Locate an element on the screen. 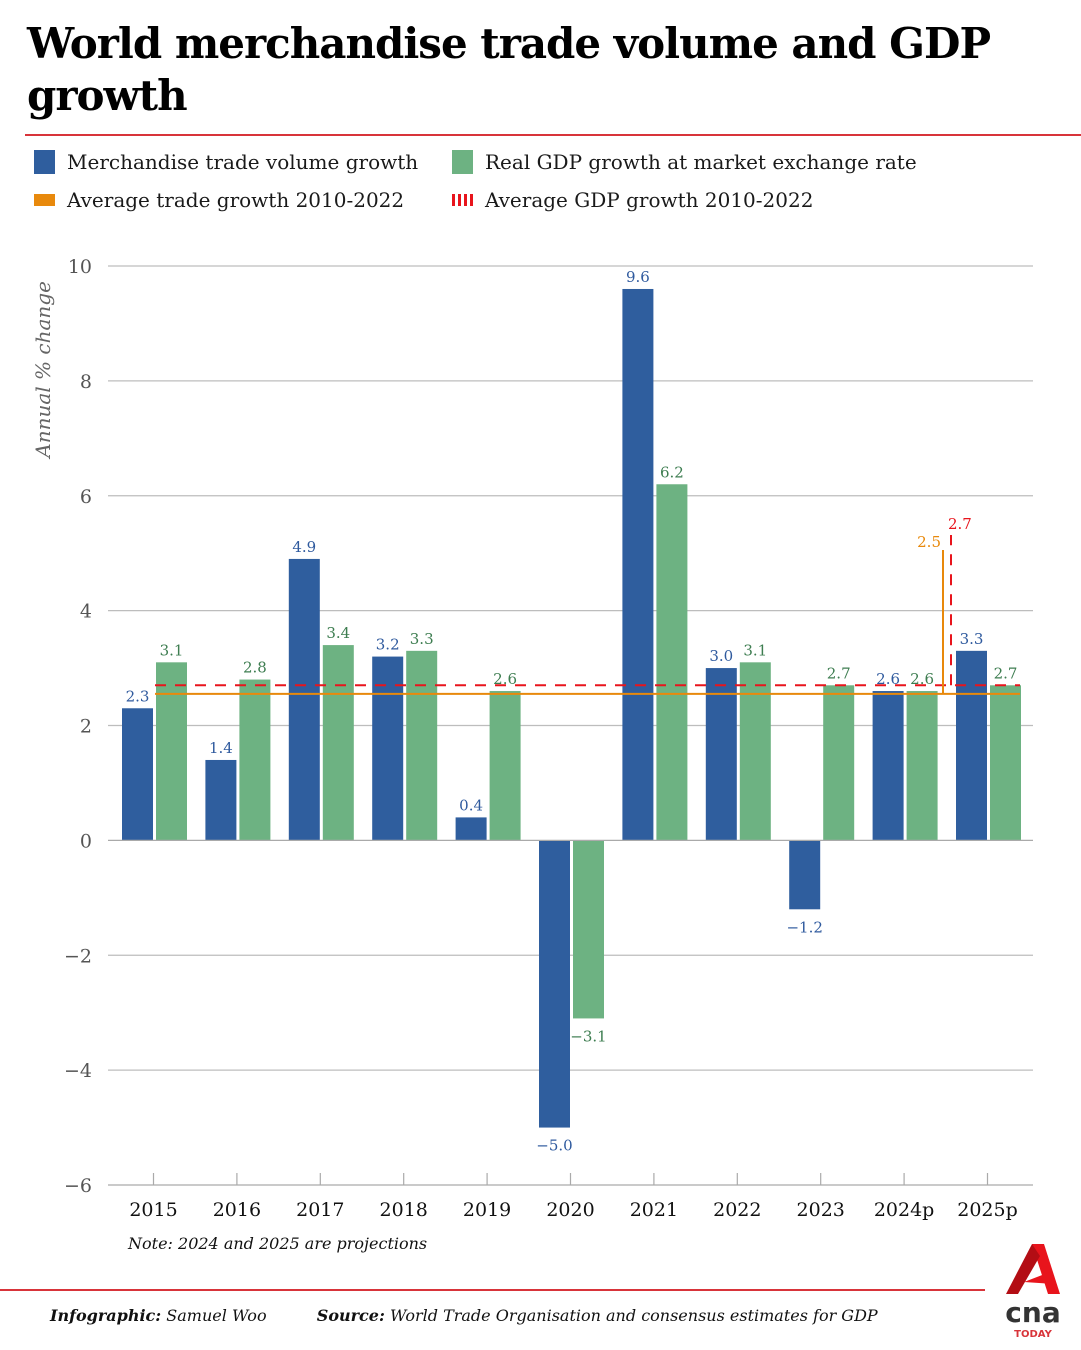 Image resolution: width=1081 pixels, height=1350 pixels. data-label-trade-volume: 9.6 is located at coordinates (638, 277).